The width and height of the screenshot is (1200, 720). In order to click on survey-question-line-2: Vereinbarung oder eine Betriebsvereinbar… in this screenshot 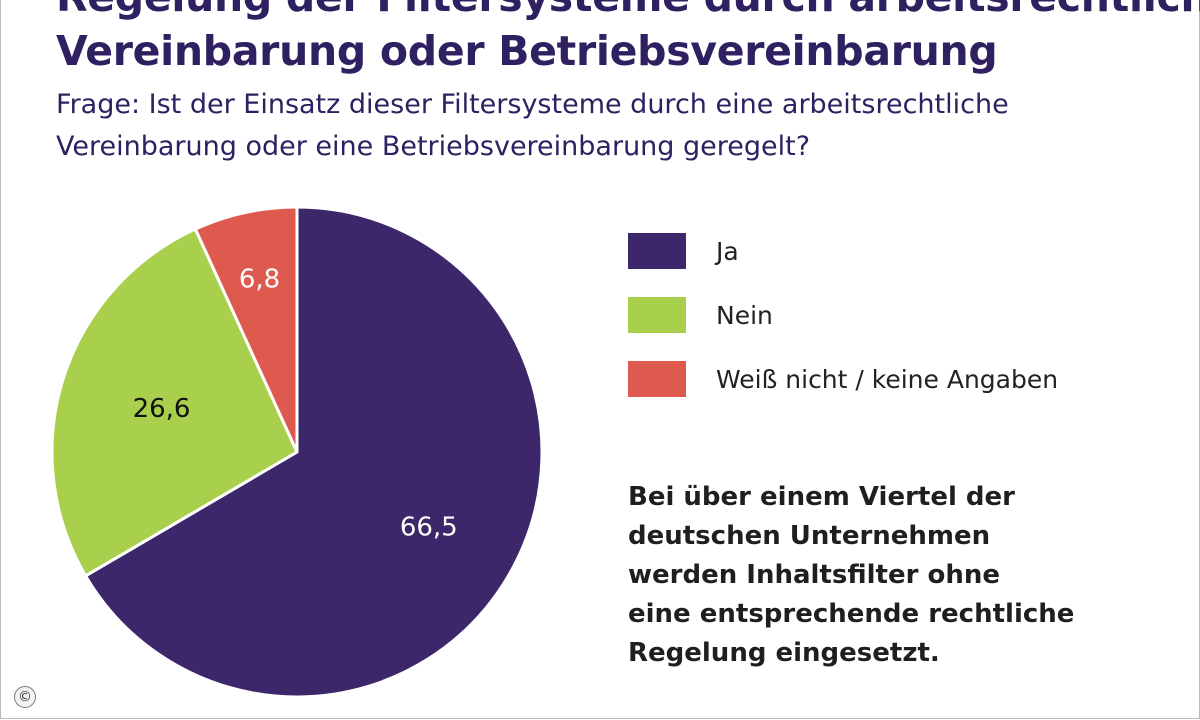, I will do `click(433, 146)`.